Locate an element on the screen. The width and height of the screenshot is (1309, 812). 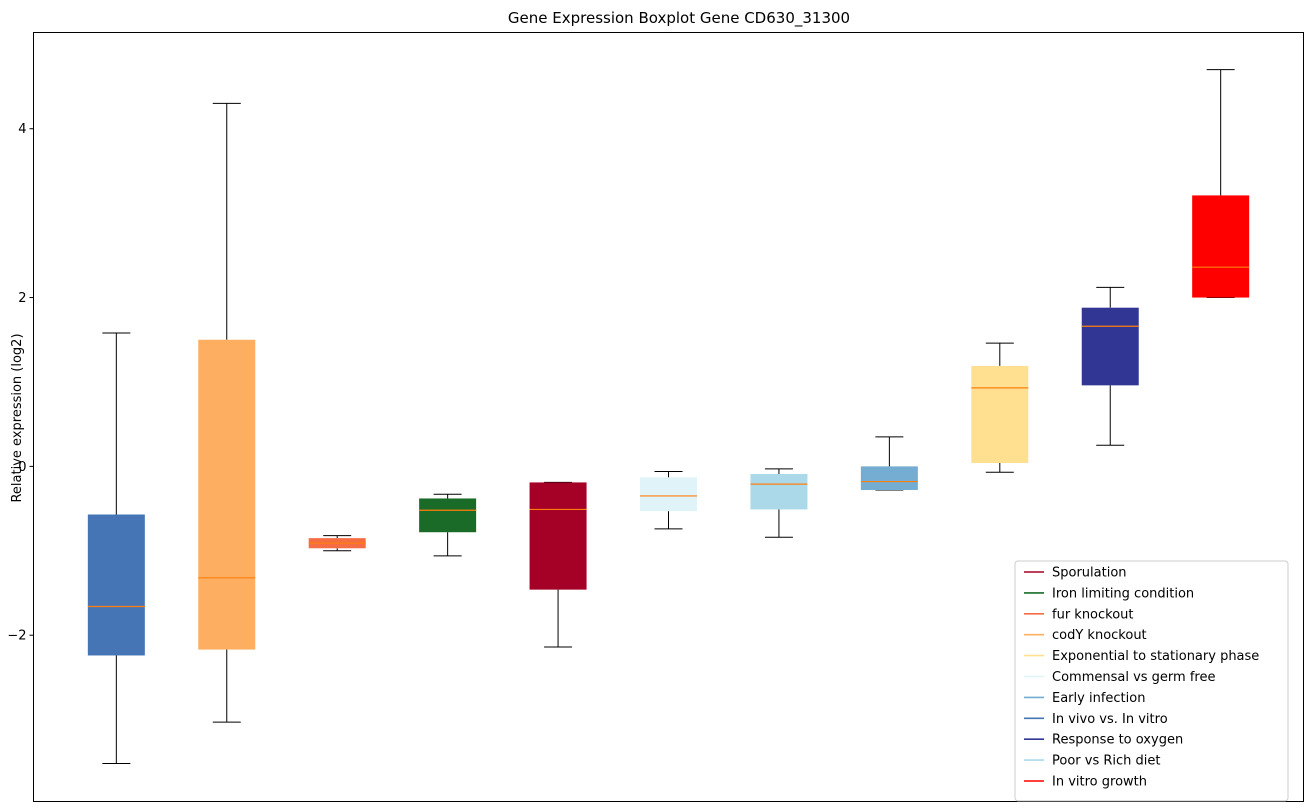
chart-title: Gene Expression Boxplot Gene CD630_31300 is located at coordinates (679, 18).